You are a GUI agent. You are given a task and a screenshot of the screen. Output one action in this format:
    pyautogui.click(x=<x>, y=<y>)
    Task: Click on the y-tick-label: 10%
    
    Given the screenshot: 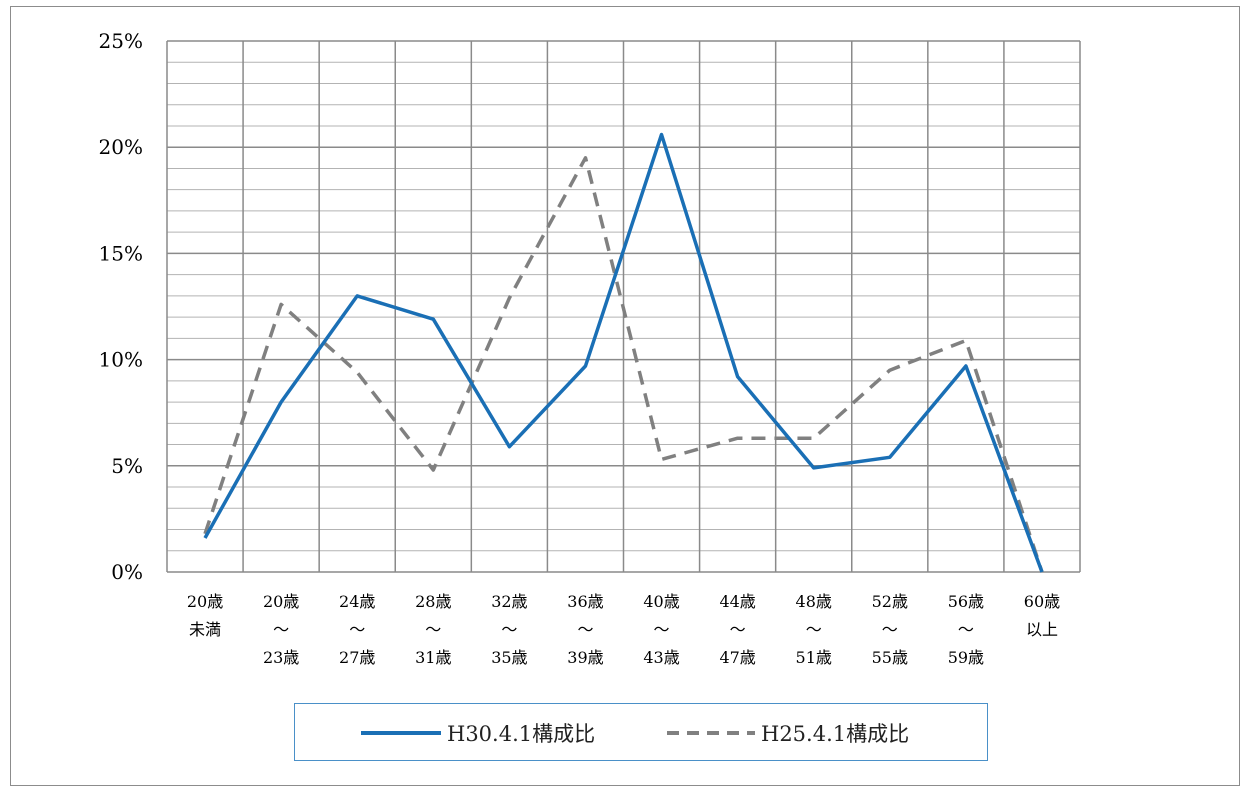 What is the action you would take?
    pyautogui.click(x=121, y=360)
    